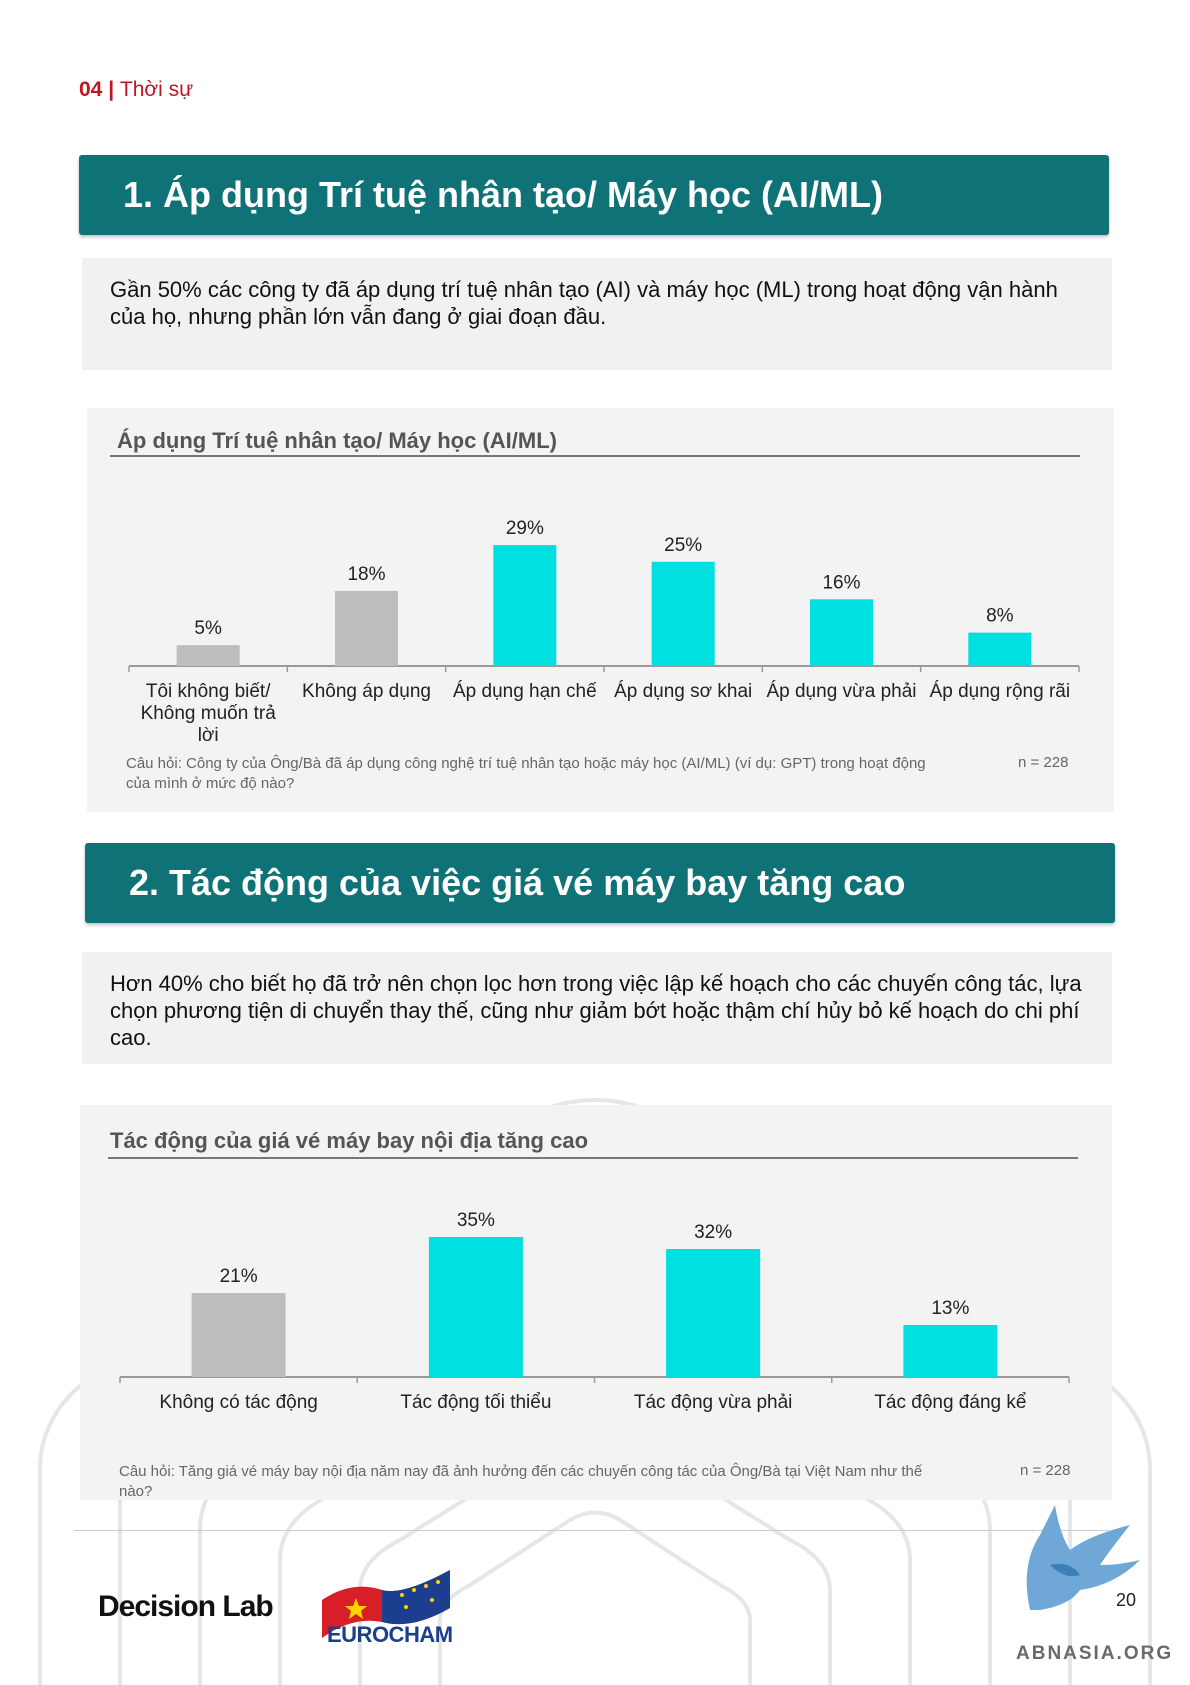 The image size is (1190, 1685). What do you see at coordinates (475, 1402) in the screenshot?
I see `chart2-category-label: Tác động tối thiểu` at bounding box center [475, 1402].